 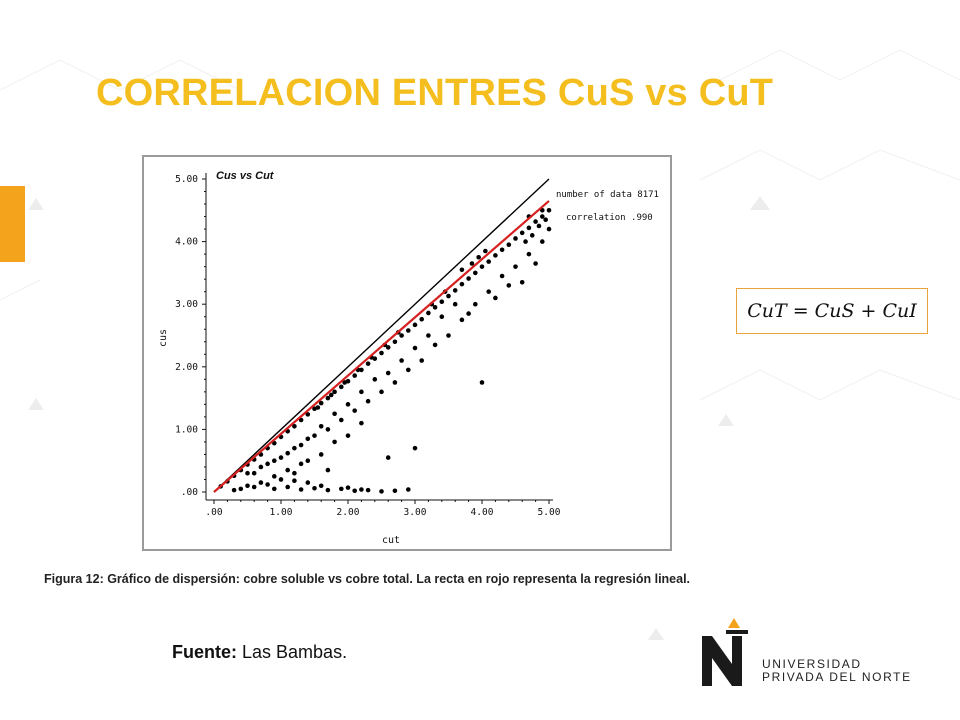 What do you see at coordinates (482, 512) in the screenshot?
I see `x-tick-label: 4.00` at bounding box center [482, 512].